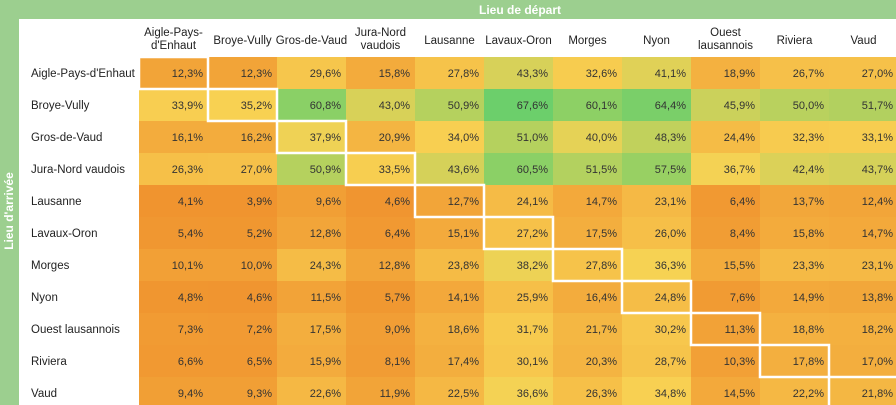 The image size is (896, 405). I want to click on cell-value: 9,3%, so click(259, 394).